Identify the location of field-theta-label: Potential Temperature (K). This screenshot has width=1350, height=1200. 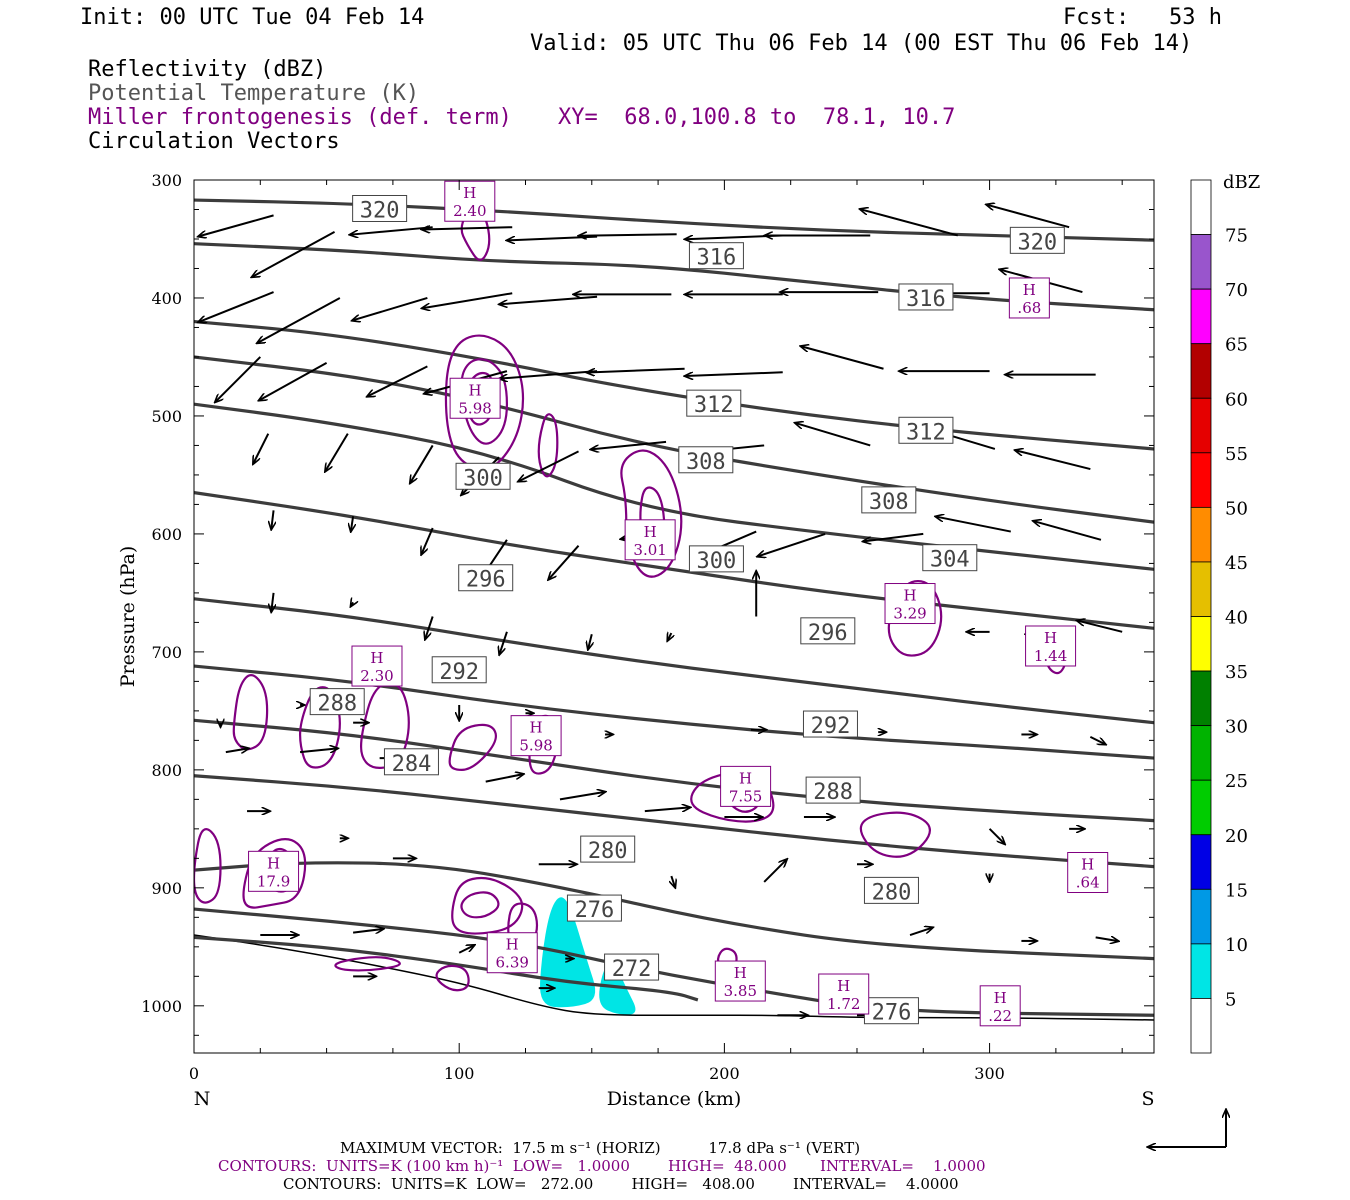
(254, 93).